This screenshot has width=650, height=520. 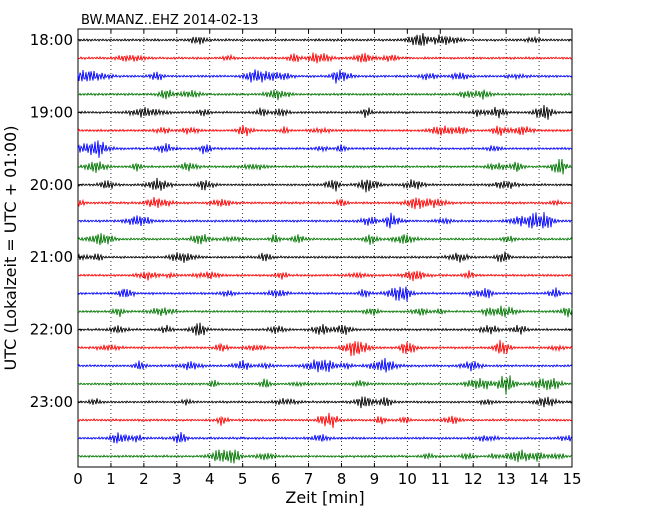 I want to click on x-tick-label: 6, so click(x=276, y=479).